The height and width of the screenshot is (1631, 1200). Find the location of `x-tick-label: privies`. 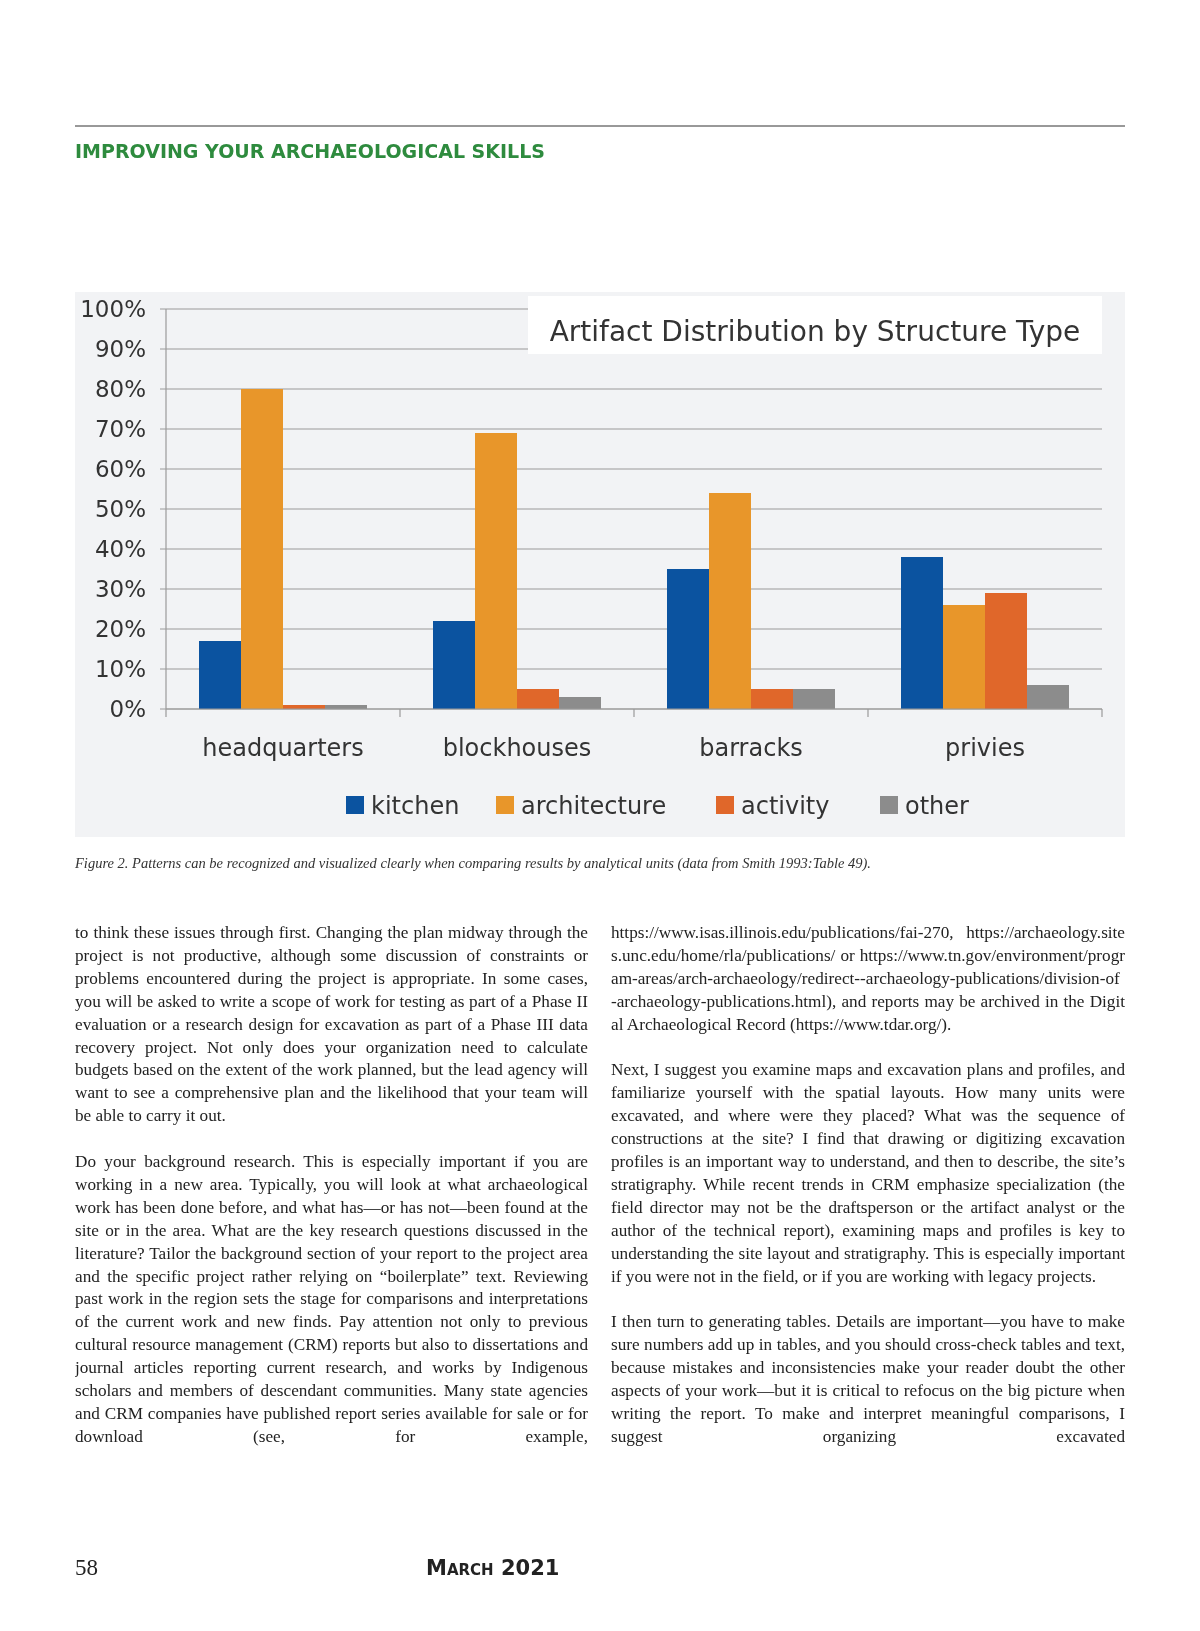

x-tick-label: privies is located at coordinates (985, 748).